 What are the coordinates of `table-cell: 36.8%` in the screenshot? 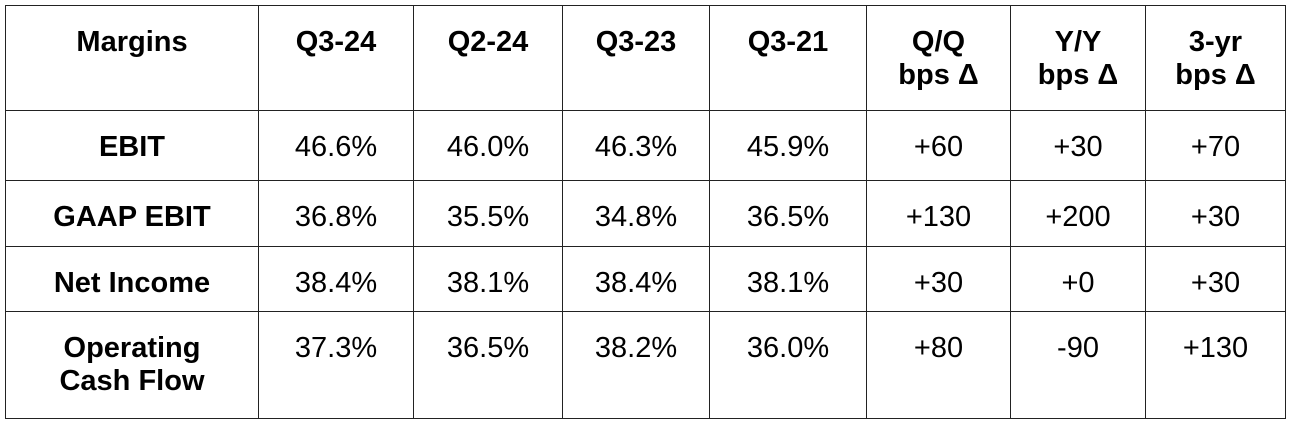 It's located at (336, 213).